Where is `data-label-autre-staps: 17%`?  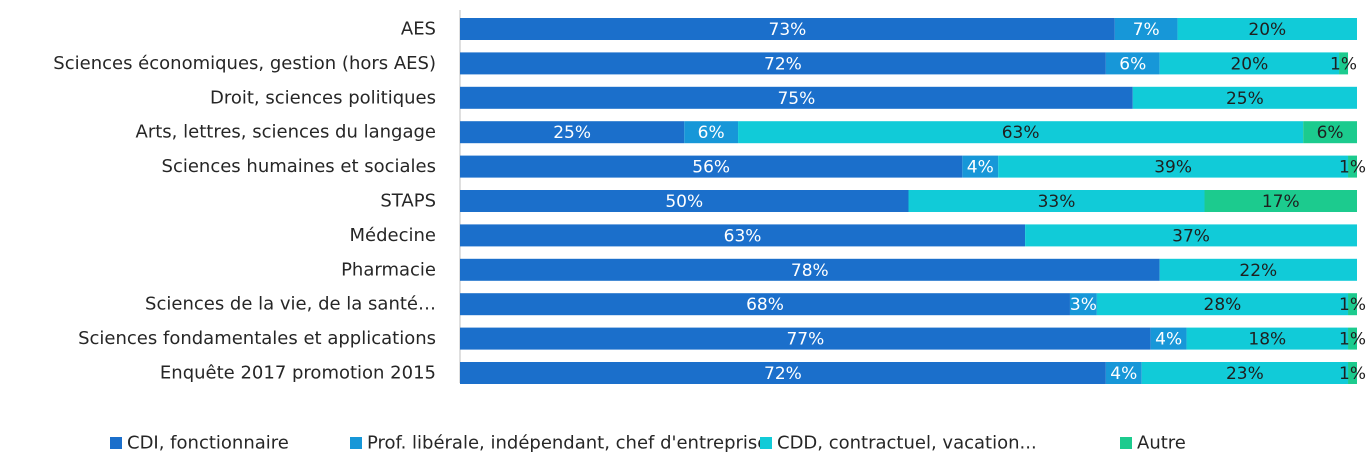 data-label-autre-staps: 17% is located at coordinates (1281, 202).